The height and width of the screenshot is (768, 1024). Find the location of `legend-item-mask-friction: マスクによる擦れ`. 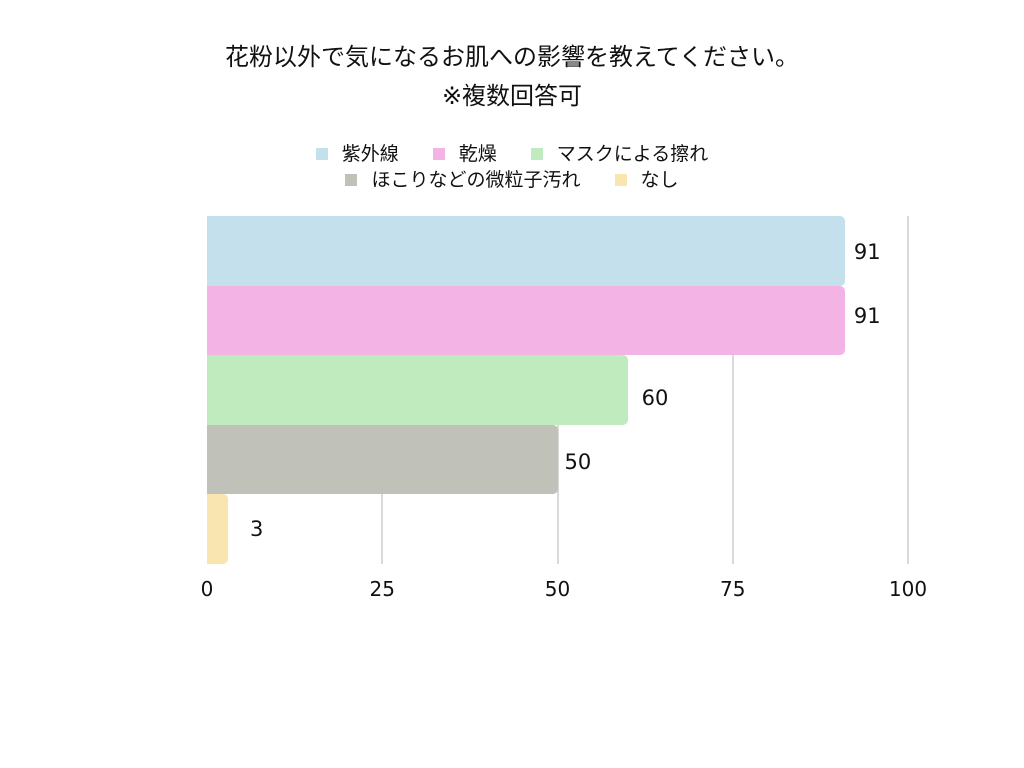

legend-item-mask-friction: マスクによる擦れ is located at coordinates (619, 154).